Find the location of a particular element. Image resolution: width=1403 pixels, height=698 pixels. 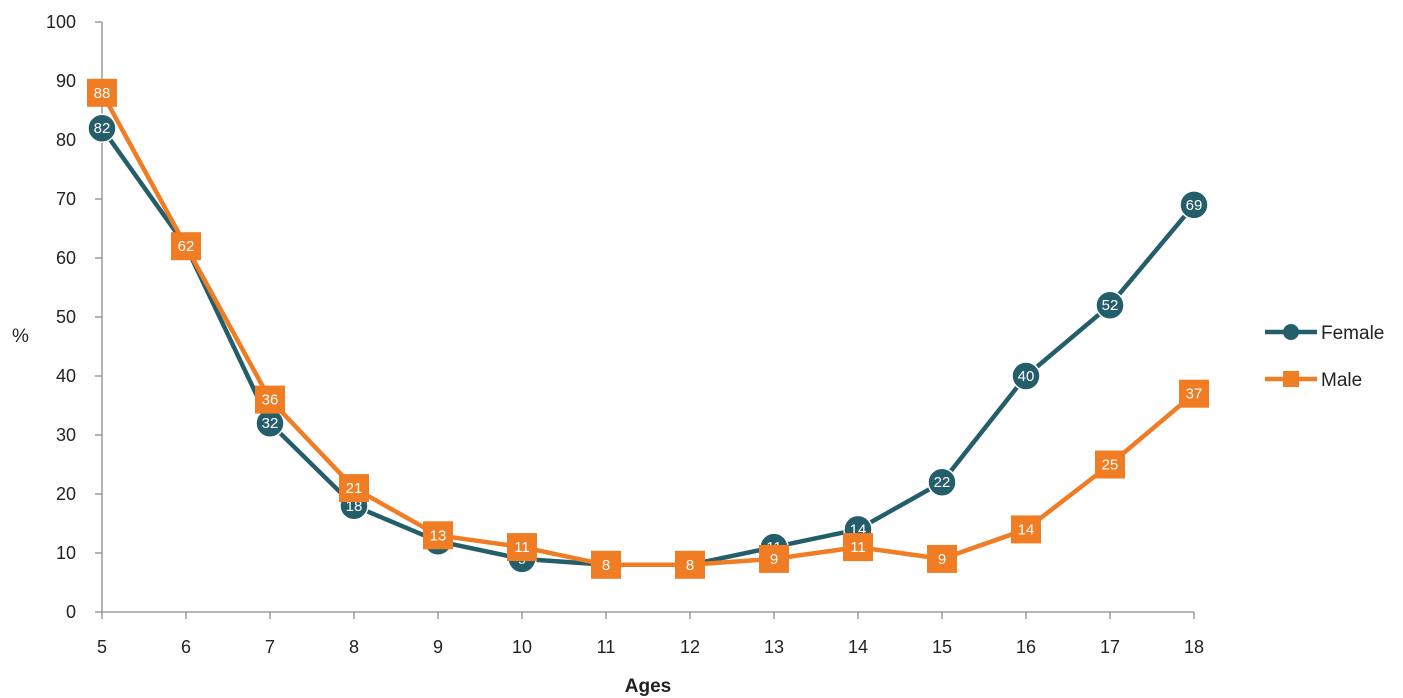

x-tick-label: 14 is located at coordinates (858, 647).